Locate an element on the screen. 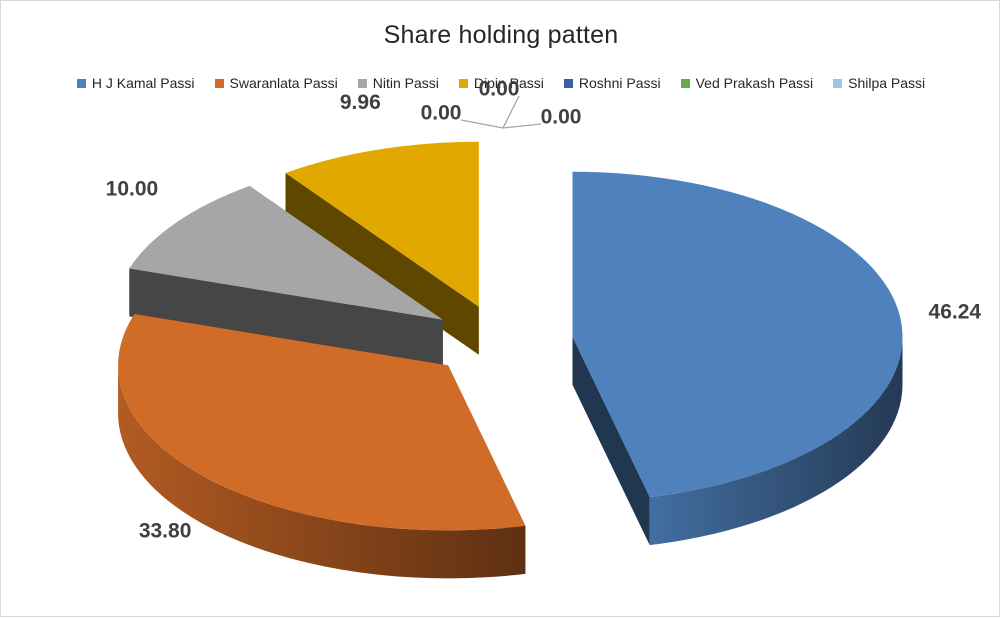 Image resolution: width=1002 pixels, height=619 pixels. legend-item: Shilpa Passi is located at coordinates (879, 83).